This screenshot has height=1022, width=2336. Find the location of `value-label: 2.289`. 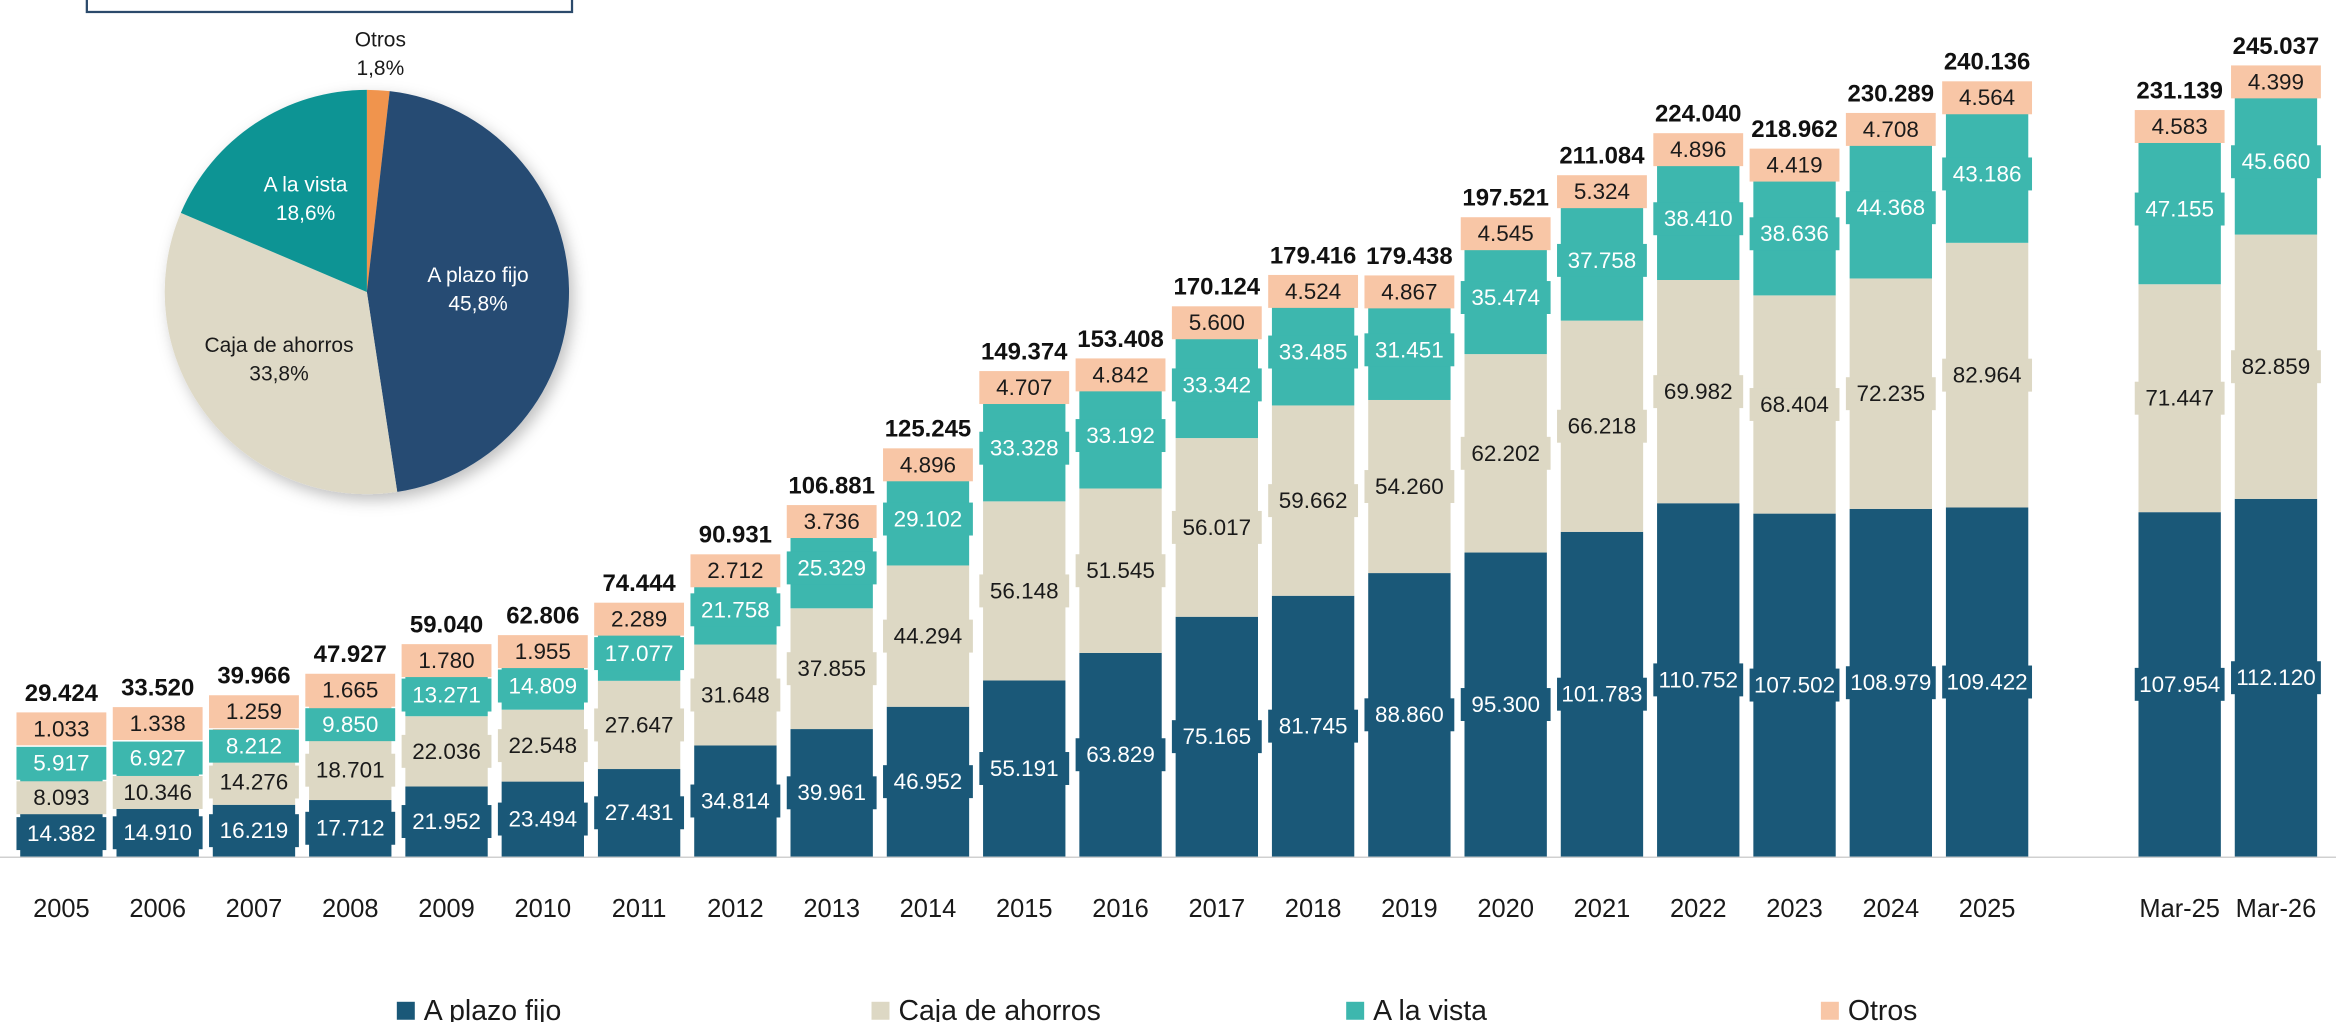

value-label: 2.289 is located at coordinates (639, 619).